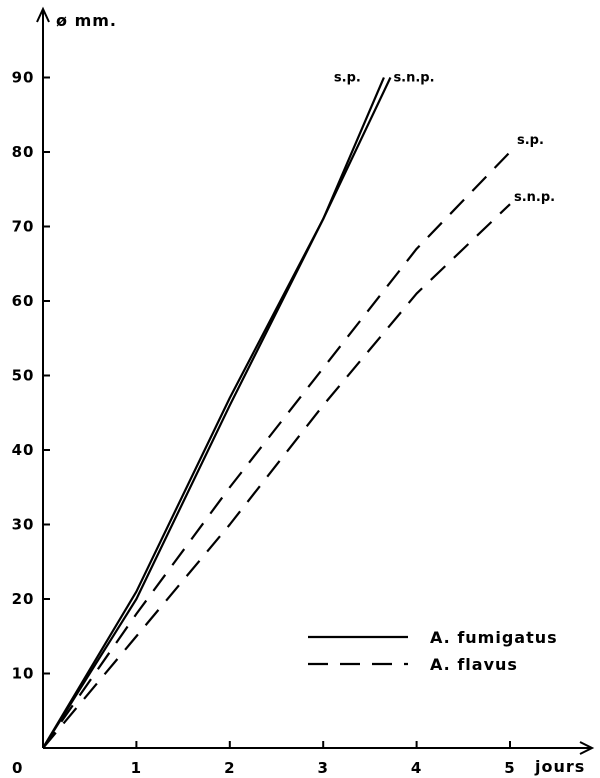 Image resolution: width=600 pixels, height=778 pixels. I want to click on y-axis-label: ø mm., so click(86, 20).